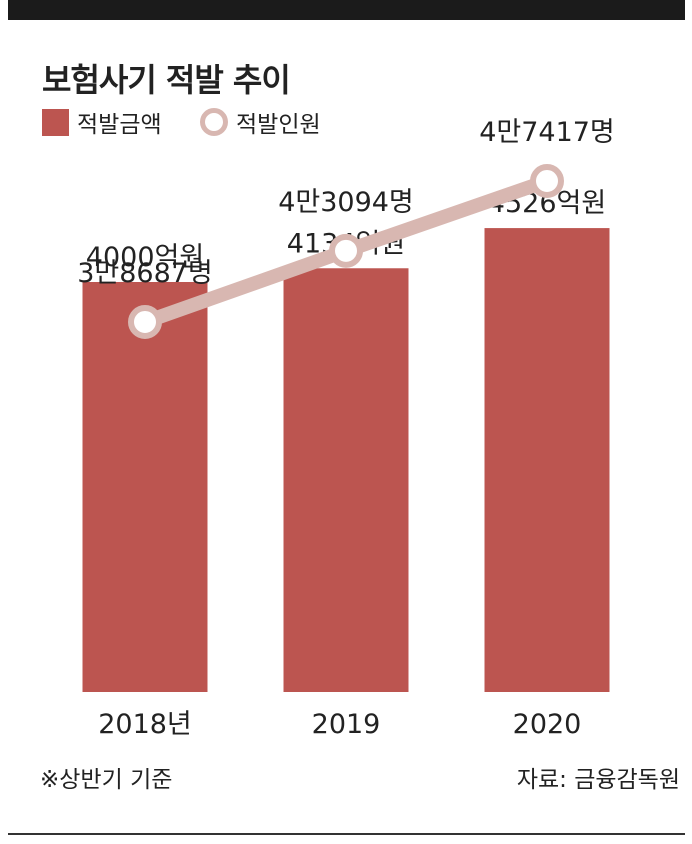 The image size is (692, 844). What do you see at coordinates (346, 834) in the screenshot?
I see `bottom-rule` at bounding box center [346, 834].